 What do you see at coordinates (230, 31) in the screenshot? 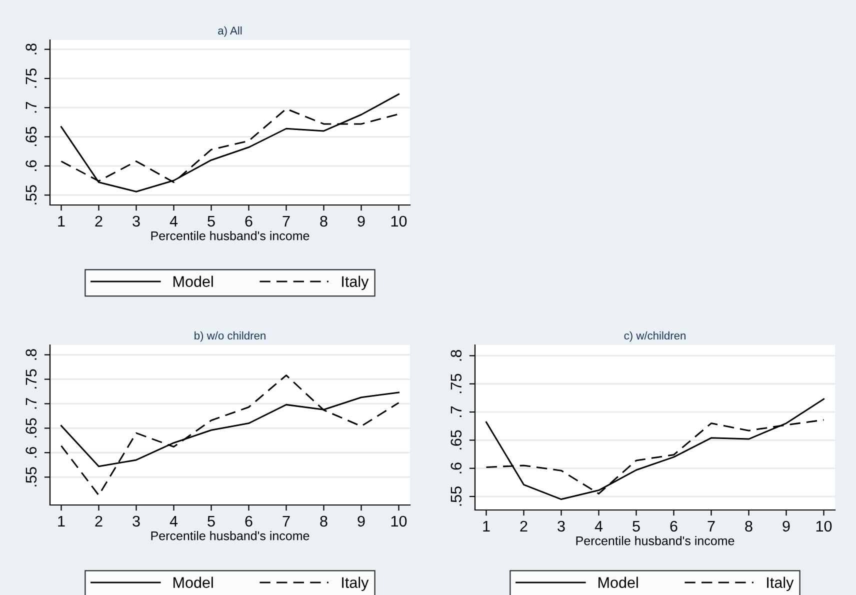
I see `chart-title: a) All` at bounding box center [230, 31].